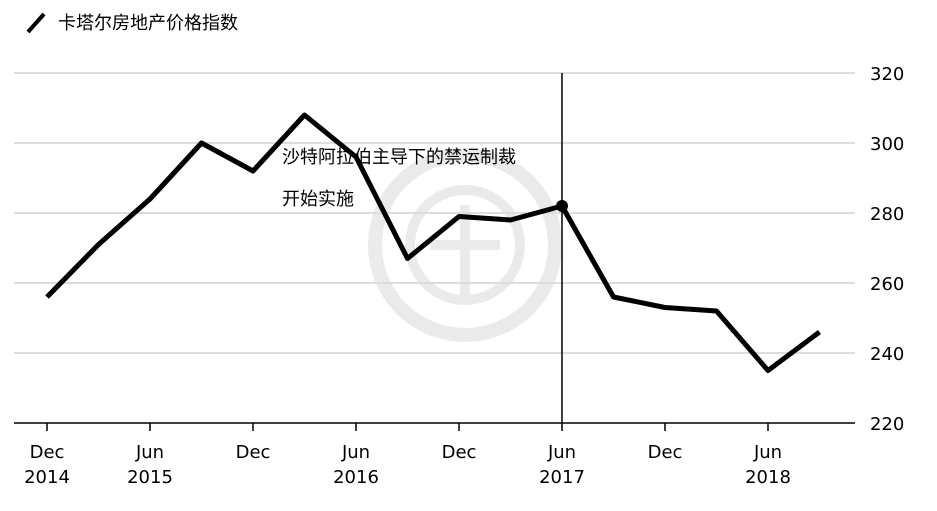 This screenshot has width=937, height=511. Describe the element at coordinates (318, 199) in the screenshot. I see `annotation-text: 开始实施` at that location.